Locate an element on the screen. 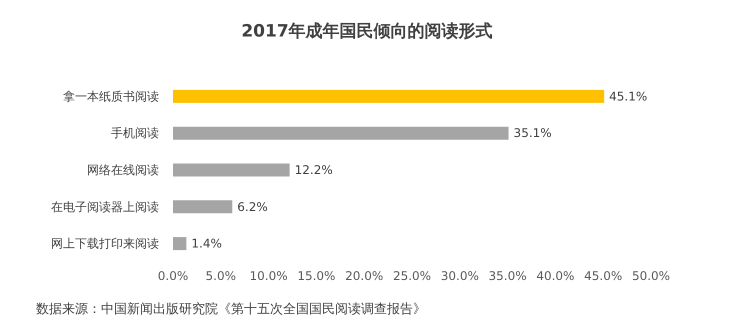 The height and width of the screenshot is (332, 734). x-tick-label: 30.0% is located at coordinates (459, 276).